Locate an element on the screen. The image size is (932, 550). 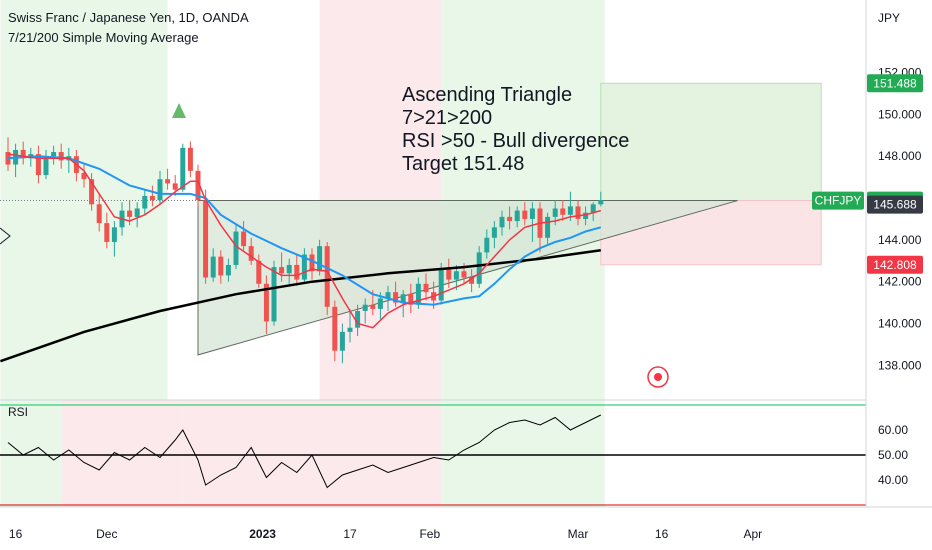
y-tick-label: 142.000 is located at coordinates (900, 282).